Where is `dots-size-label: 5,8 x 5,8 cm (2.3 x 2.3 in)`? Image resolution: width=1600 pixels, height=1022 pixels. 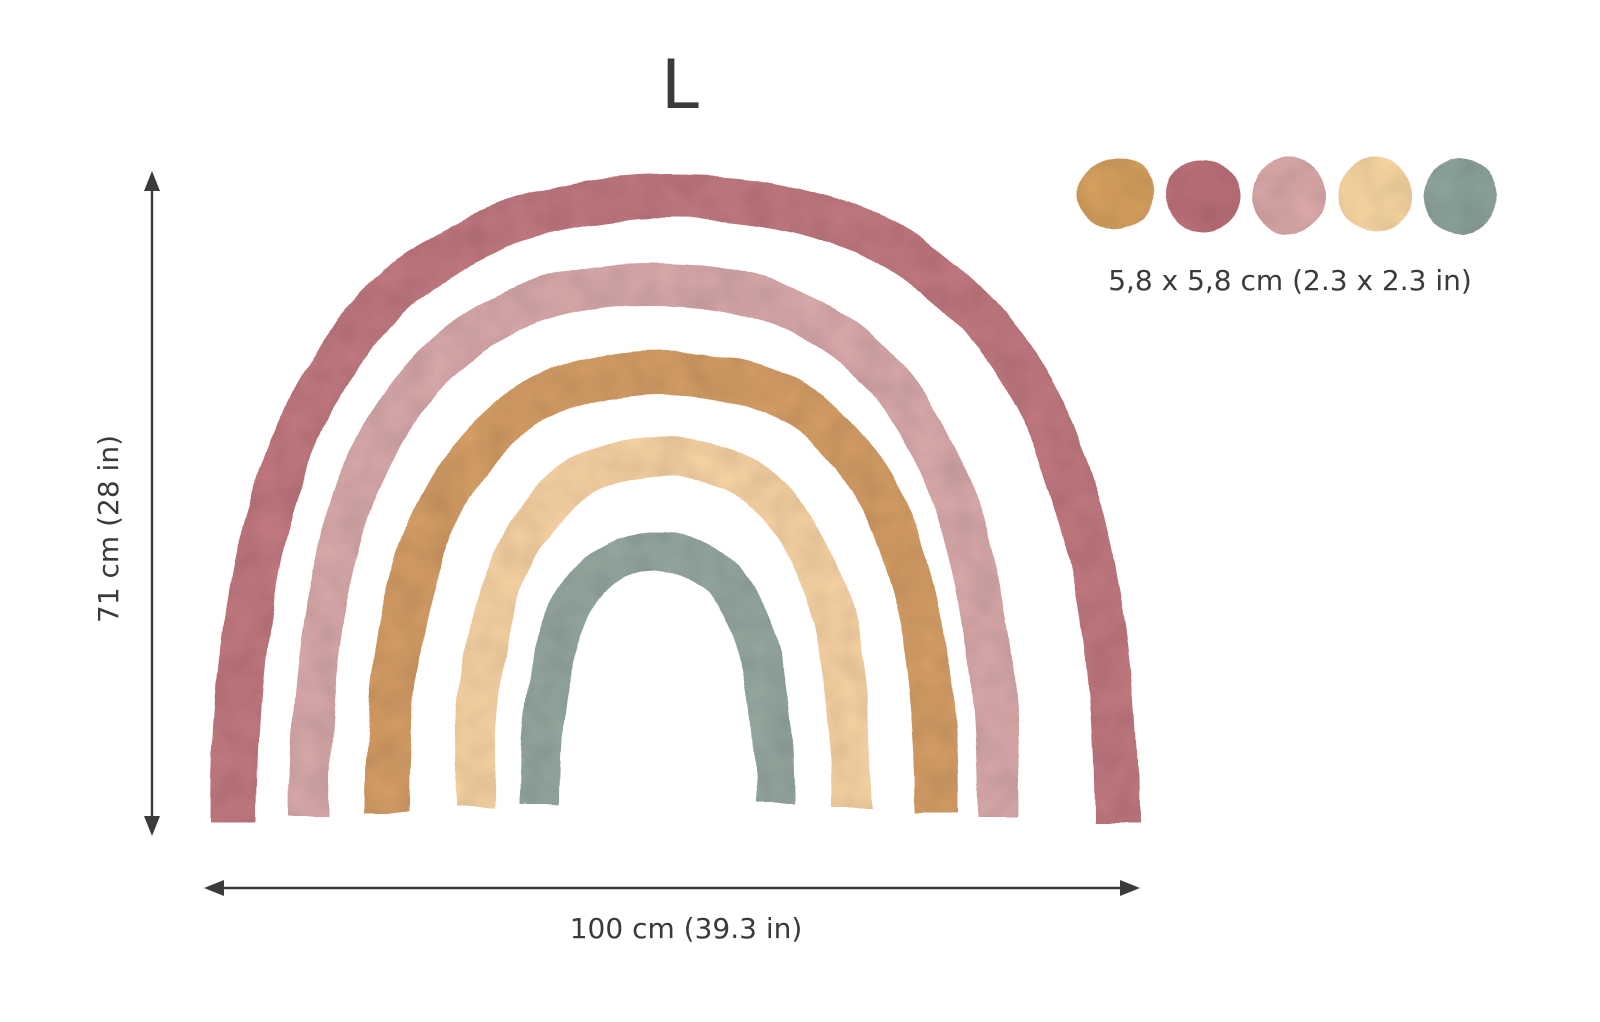 dots-size-label: 5,8 x 5,8 cm (2.3 x 2.3 in) is located at coordinates (1290, 280).